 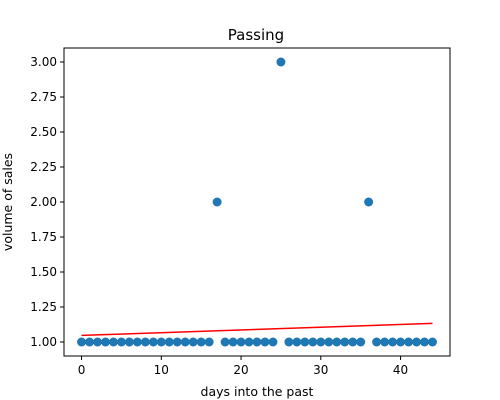 What do you see at coordinates (43, 97) in the screenshot?
I see `y-tick-label: 2.75` at bounding box center [43, 97].